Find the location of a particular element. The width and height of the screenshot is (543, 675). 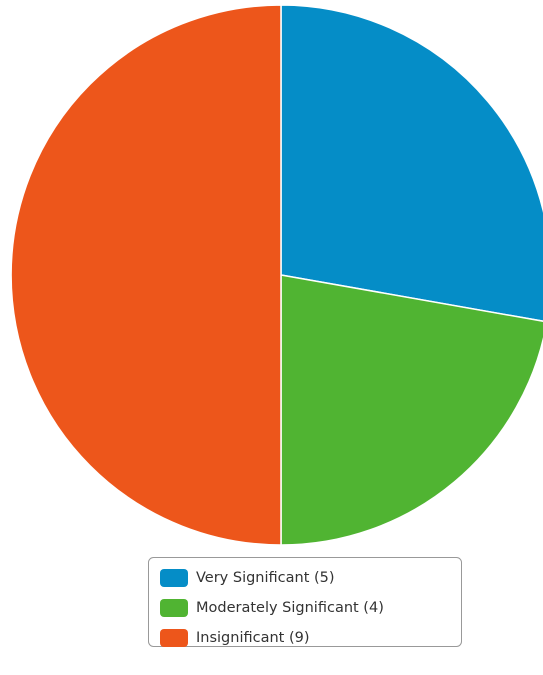

legend-label: Moderately Significant (4) is located at coordinates (290, 608).